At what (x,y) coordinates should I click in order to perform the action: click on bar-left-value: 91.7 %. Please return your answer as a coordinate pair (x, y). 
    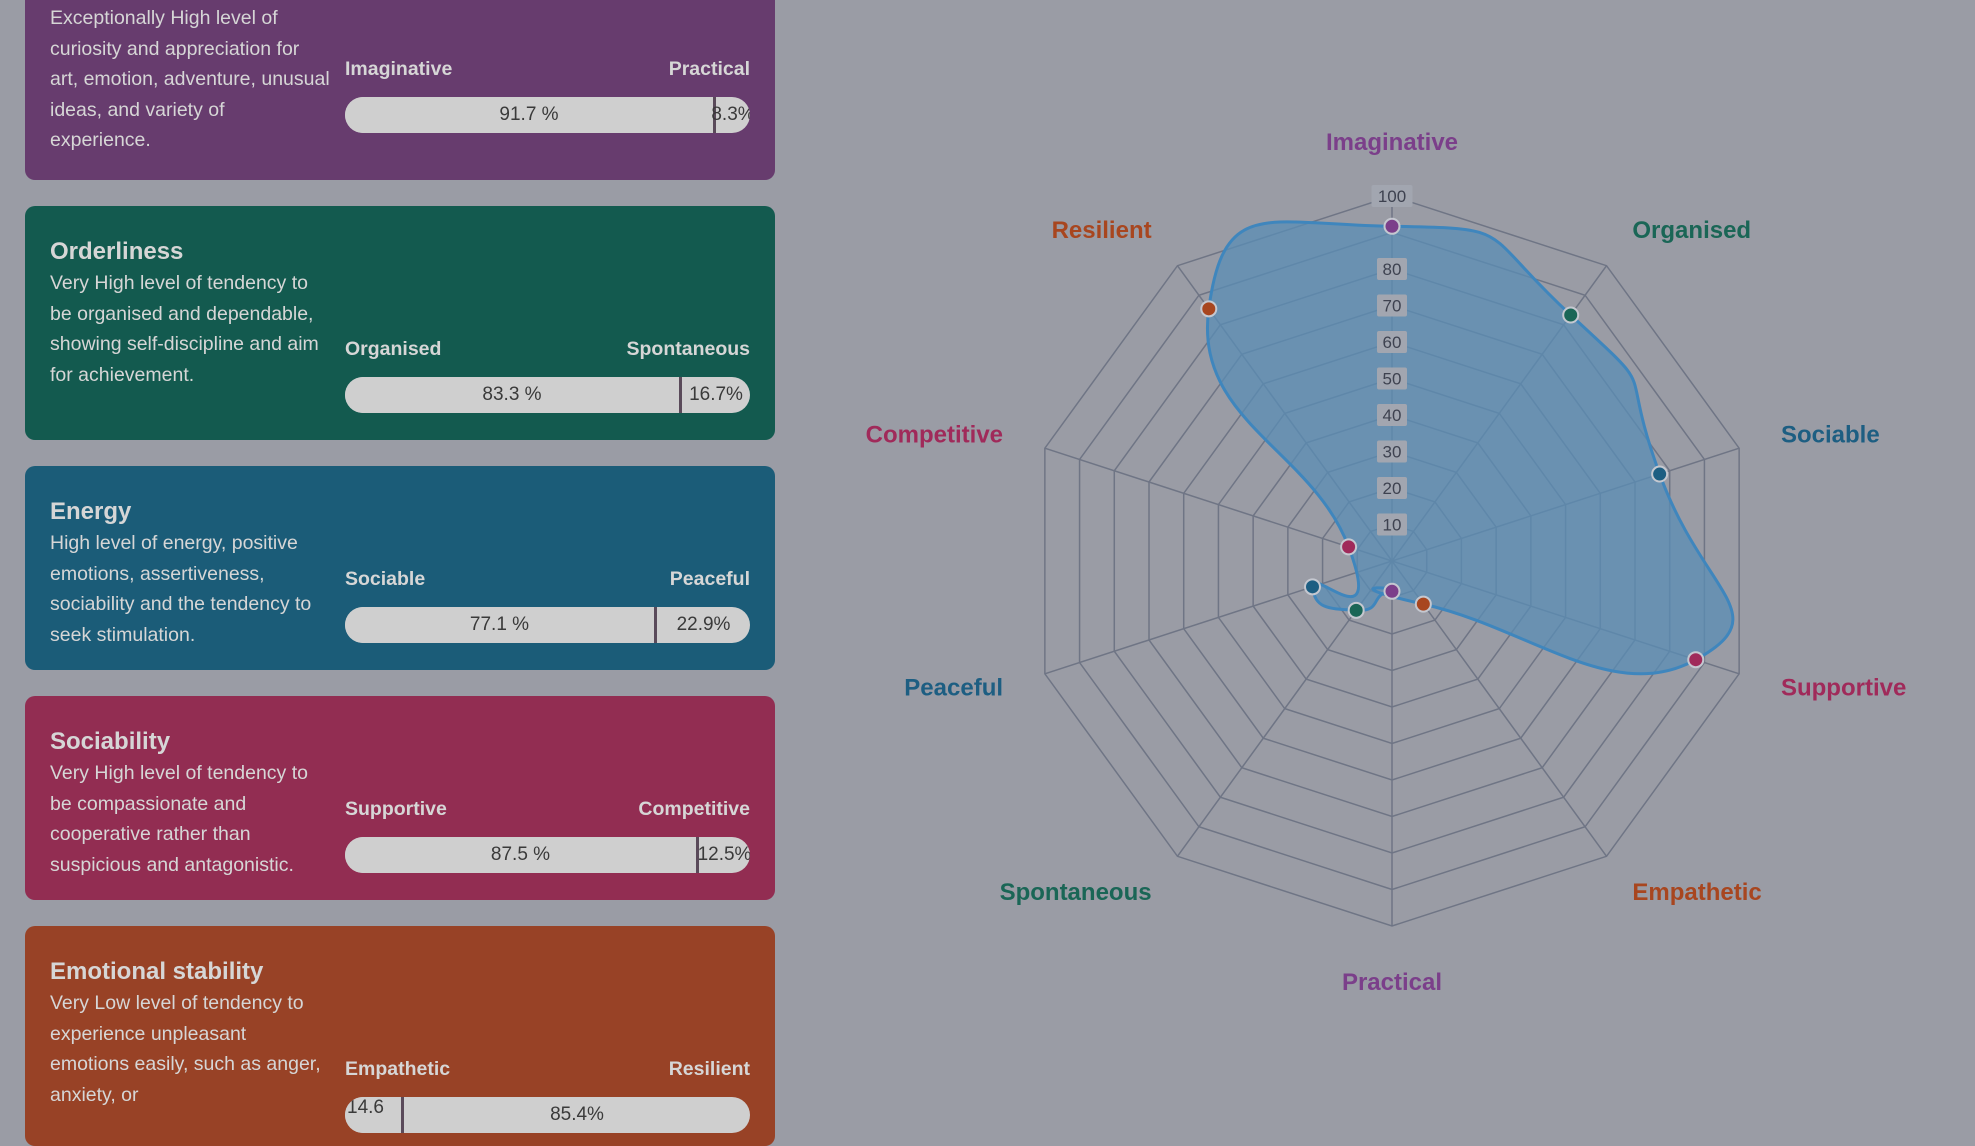
    Looking at the image, I should click on (530, 115).